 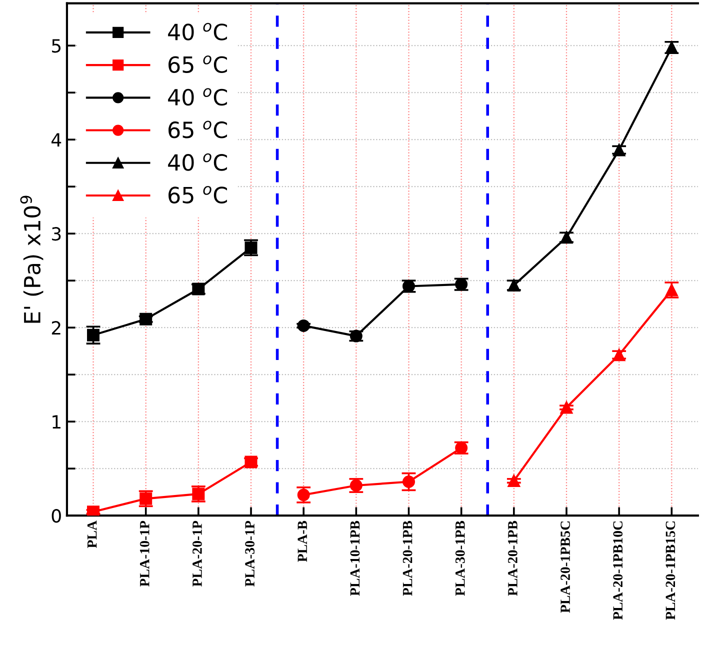 What do you see at coordinates (565, 567) in the screenshot?
I see `x-tick-label: PLA-20-1PB5C` at bounding box center [565, 567].